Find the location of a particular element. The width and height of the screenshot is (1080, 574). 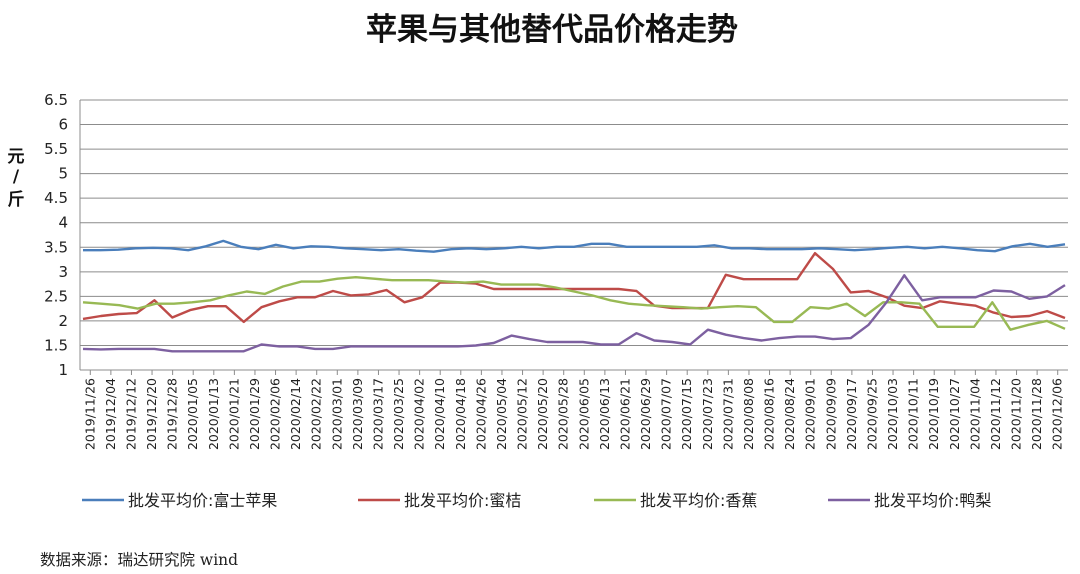

x-tick-label: 2020/05/20 is located at coordinates (542, 414).